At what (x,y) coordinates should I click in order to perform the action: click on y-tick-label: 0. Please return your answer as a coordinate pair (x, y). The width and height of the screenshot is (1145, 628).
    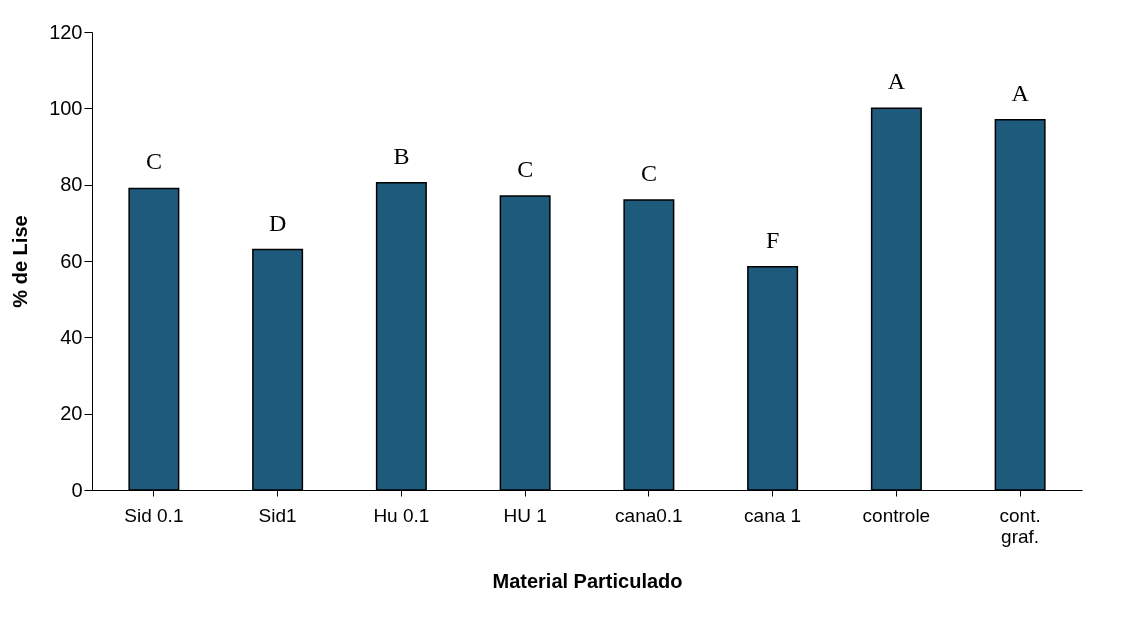
    Looking at the image, I should click on (77, 489).